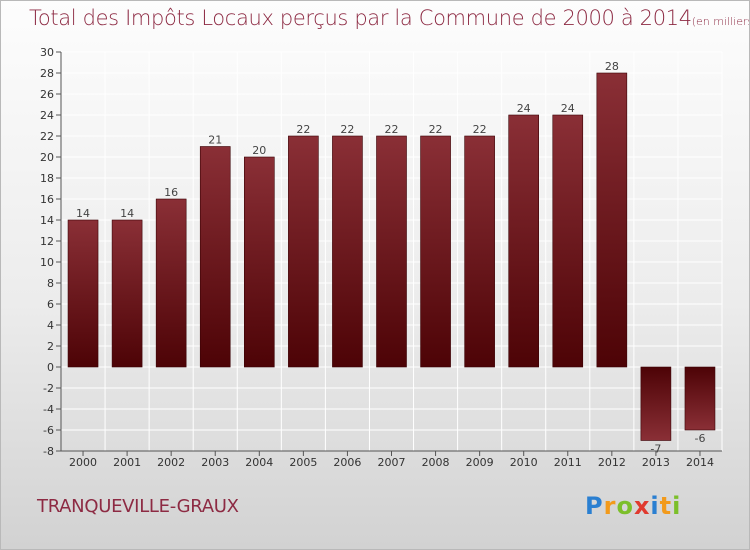 This screenshot has width=750, height=550. Describe the element at coordinates (215, 462) in the screenshot. I see `x-tick-label: 2003` at that location.